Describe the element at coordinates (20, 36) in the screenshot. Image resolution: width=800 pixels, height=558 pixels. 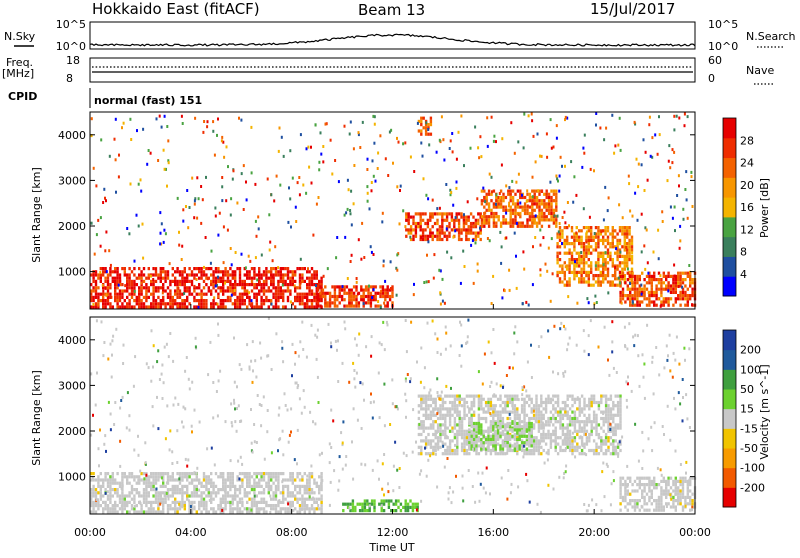
I see `nsky-label: N.Sky` at that location.